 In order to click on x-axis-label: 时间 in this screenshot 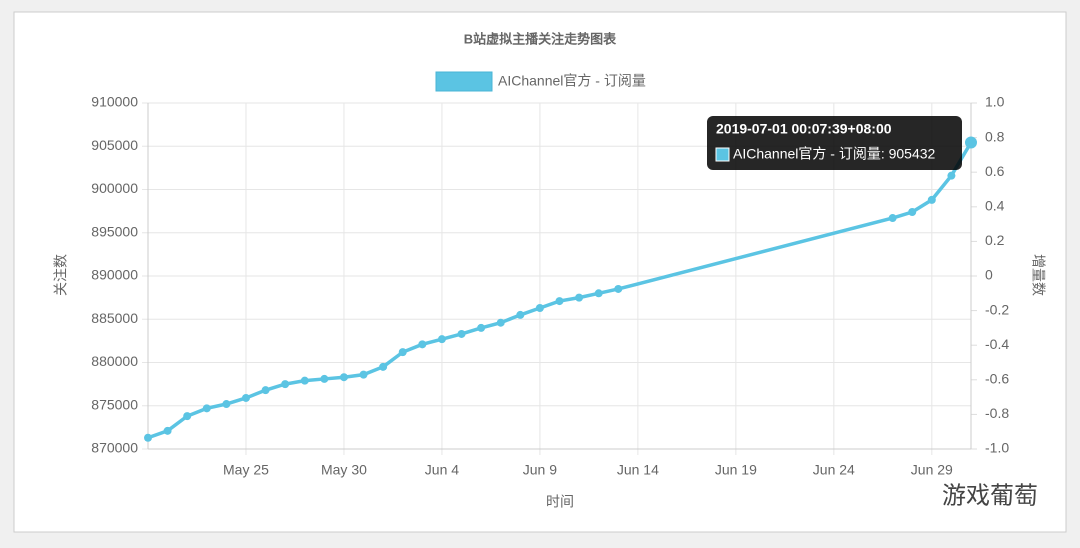, I will do `click(560, 502)`.